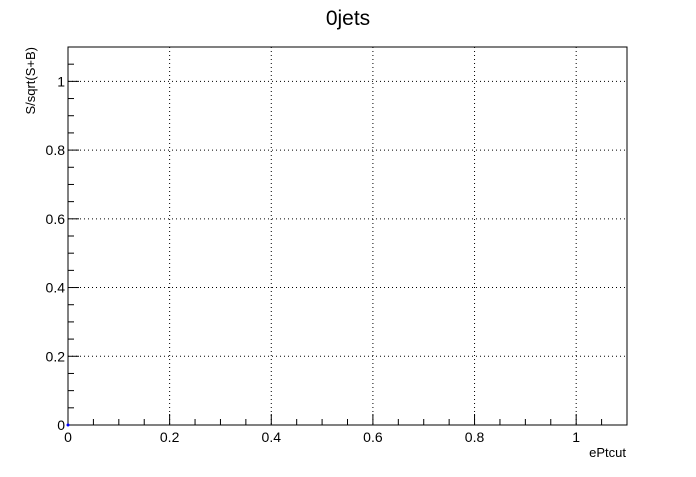 This screenshot has width=696, height=477. Describe the element at coordinates (56, 356) in the screenshot. I see `y-tick-label: 0.2` at that location.